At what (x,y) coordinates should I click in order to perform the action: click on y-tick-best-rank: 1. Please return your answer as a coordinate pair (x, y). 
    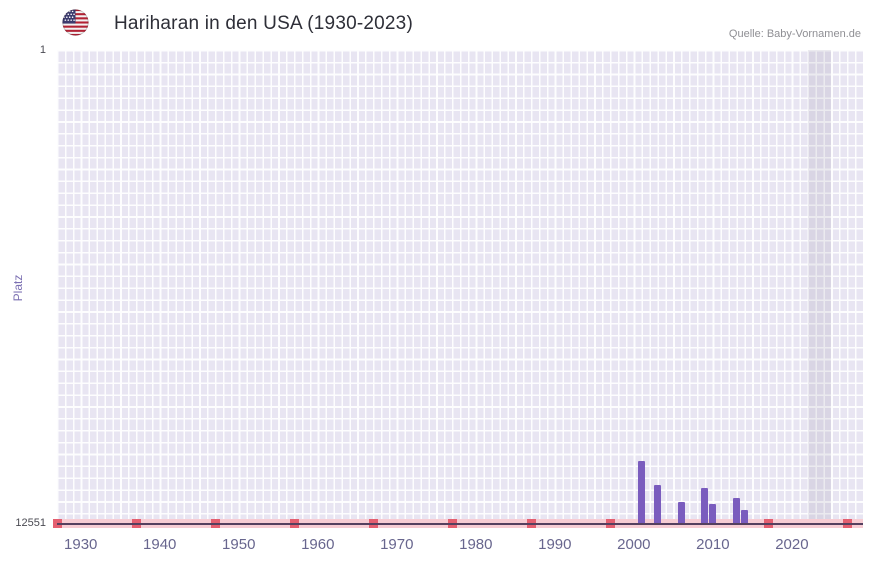
    Looking at the image, I should click on (42, 50).